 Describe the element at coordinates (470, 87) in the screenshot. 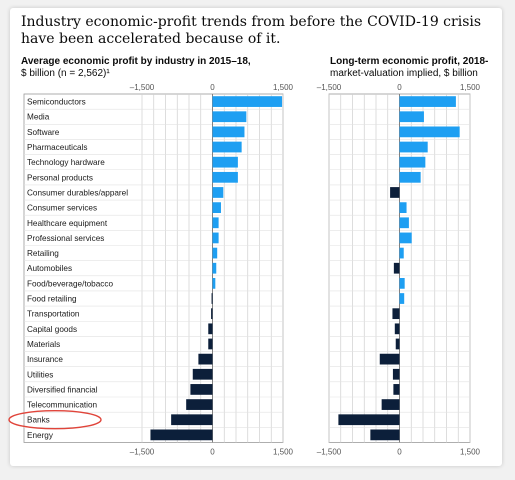

I see `right-tick-label-top: 1,500` at that location.